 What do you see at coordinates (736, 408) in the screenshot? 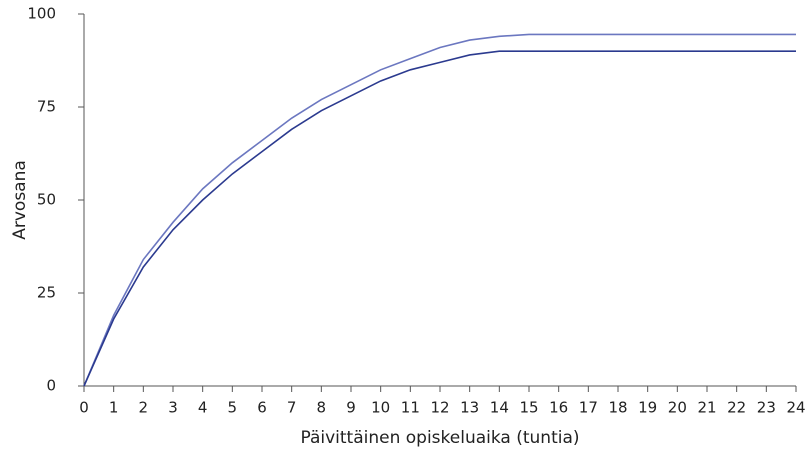
I see `x-tick-label: 22` at bounding box center [736, 408].